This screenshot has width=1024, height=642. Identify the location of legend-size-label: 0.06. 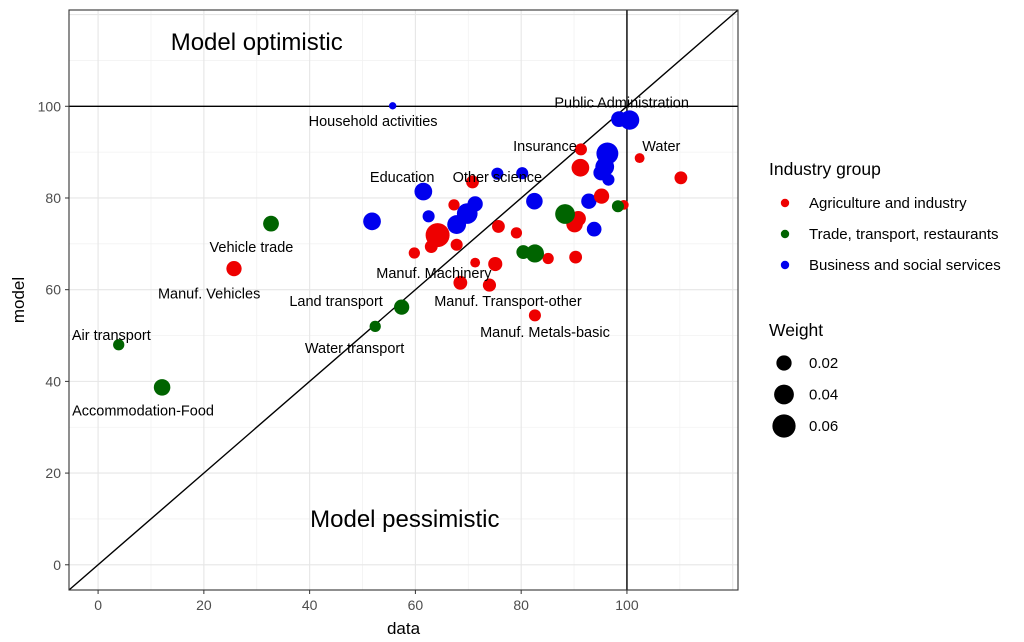
(823, 426).